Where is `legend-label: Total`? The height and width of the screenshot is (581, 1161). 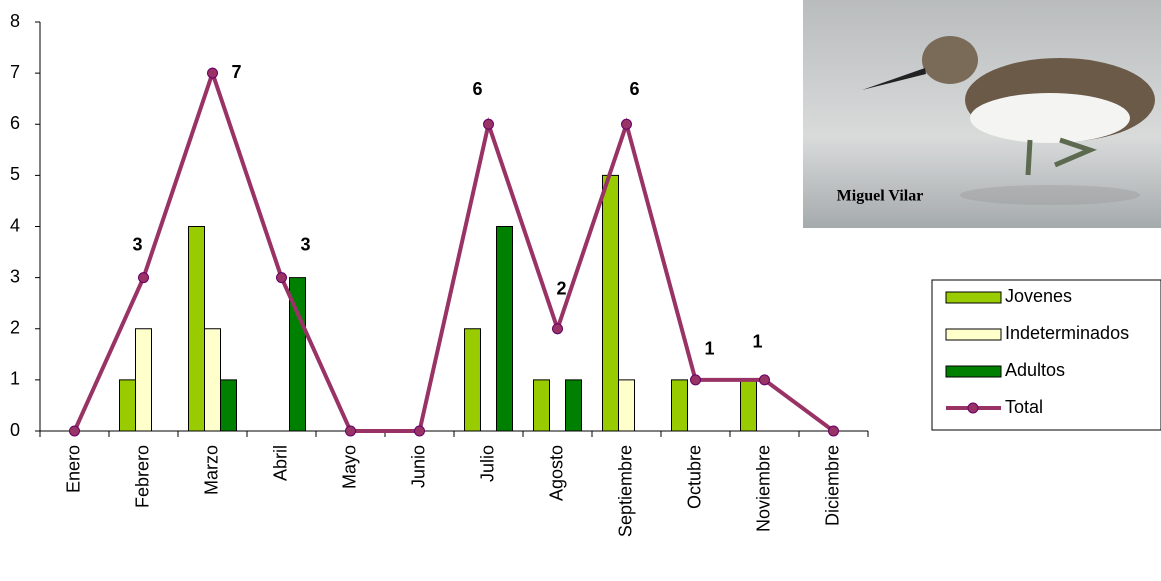
legend-label: Total is located at coordinates (1024, 407).